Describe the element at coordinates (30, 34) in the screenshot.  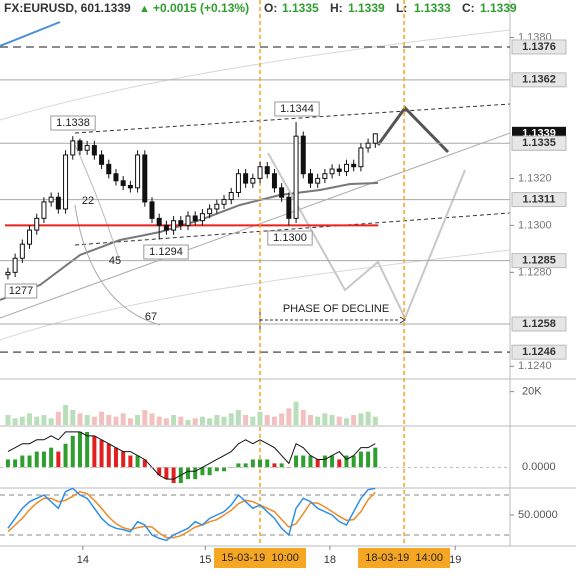
I see `trend-line` at that location.